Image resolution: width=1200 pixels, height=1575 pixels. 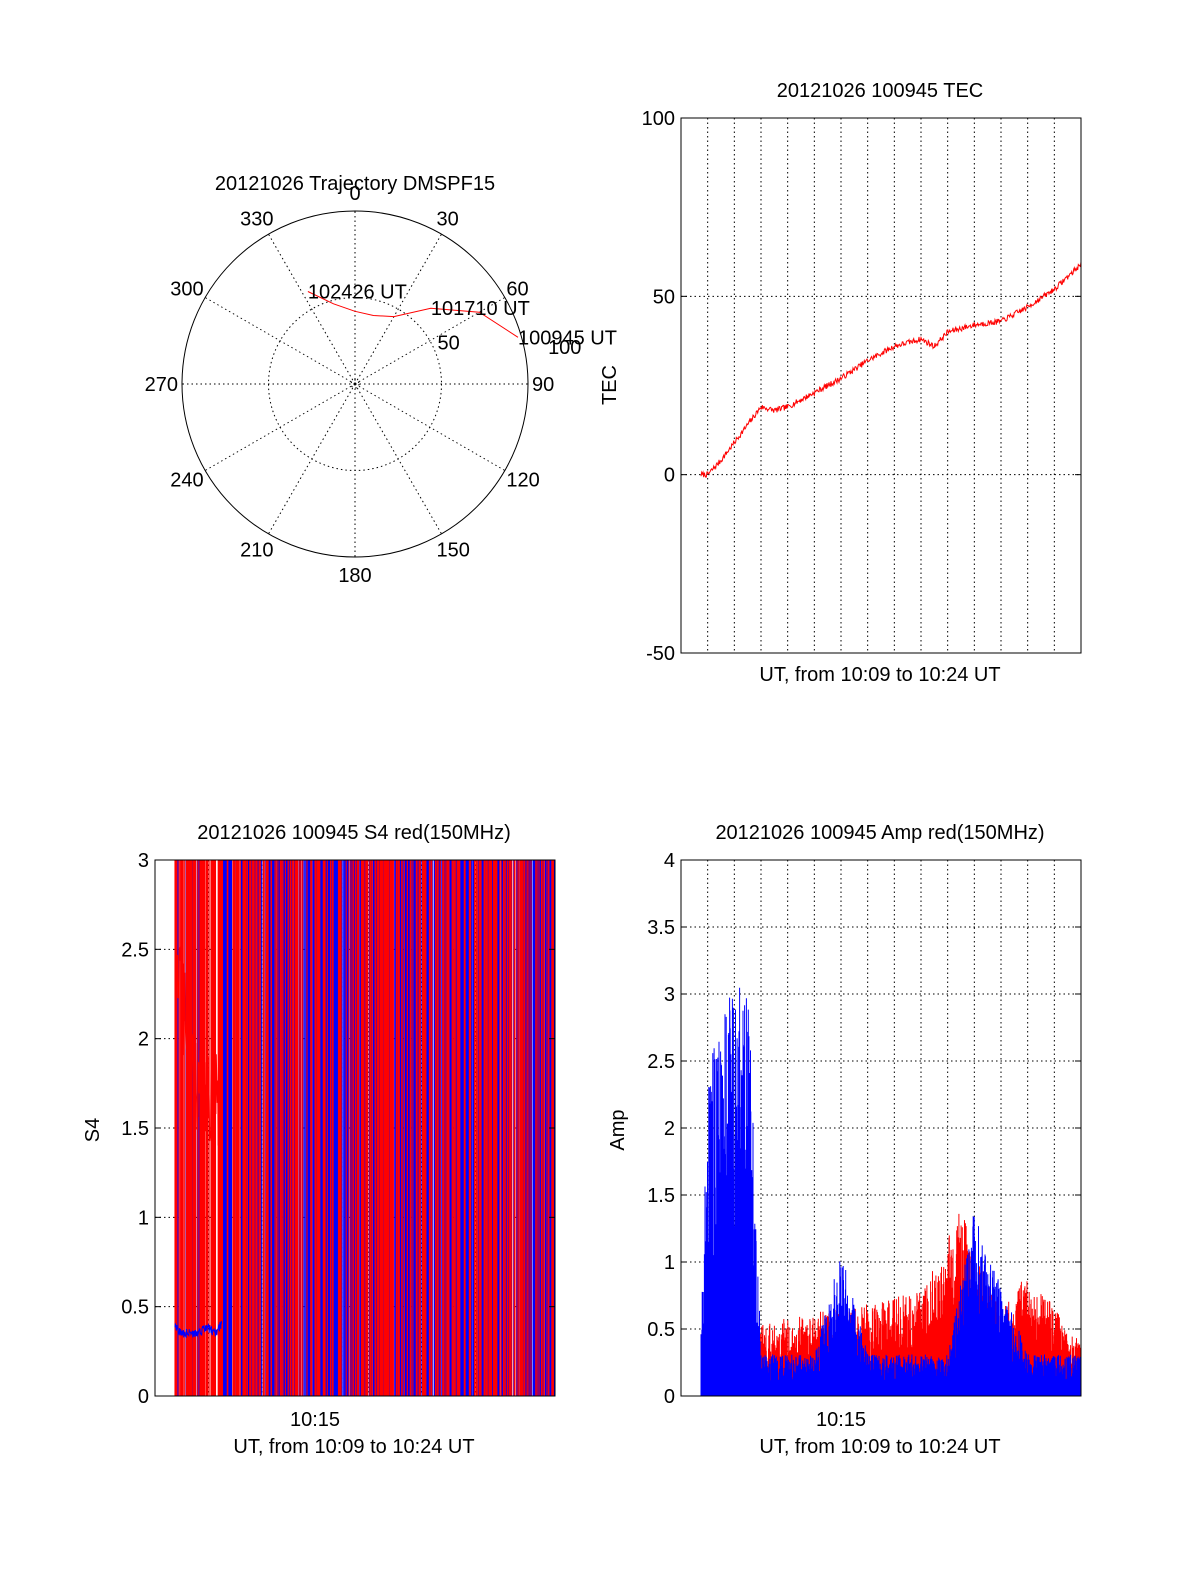 I want to click on tec-plot-frame, so click(x=881, y=385).